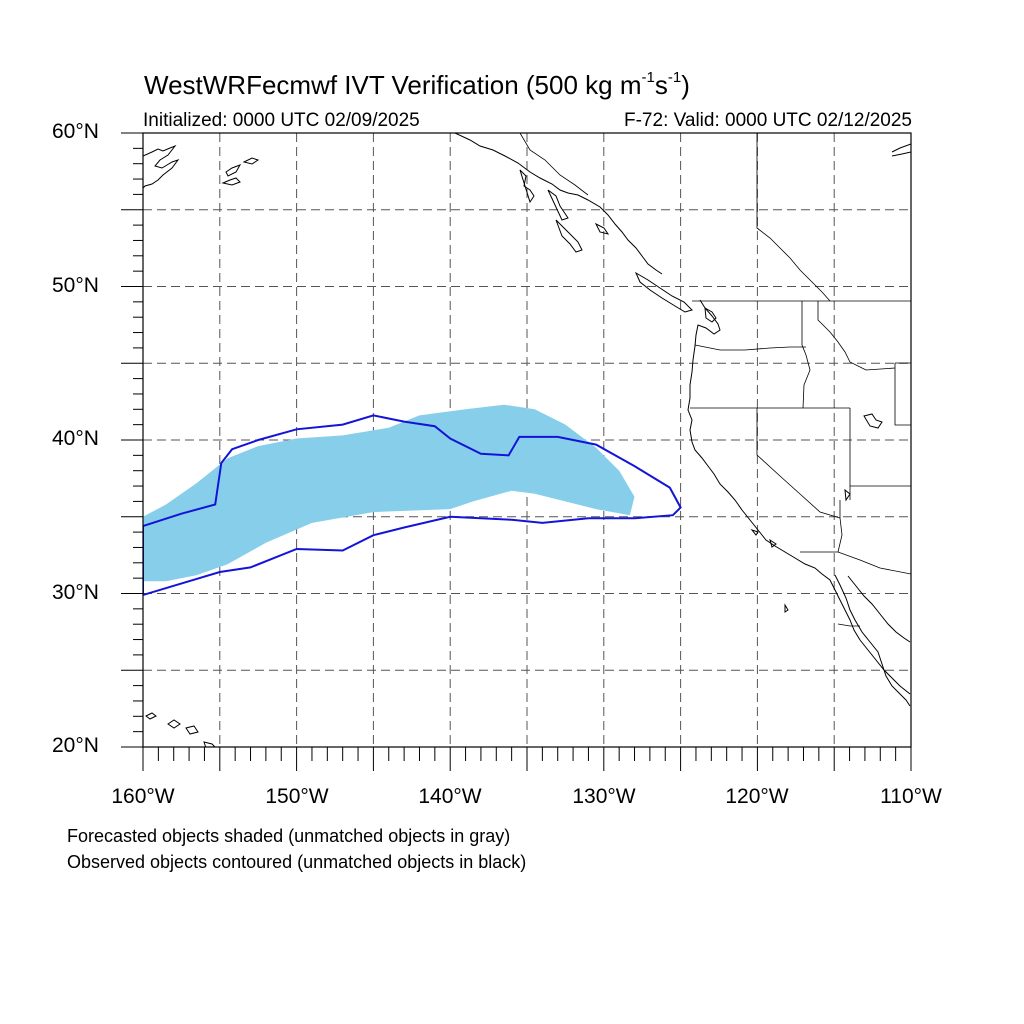 Image resolution: width=1024 pixels, height=1024 pixels. Describe the element at coordinates (281, 120) in the screenshot. I see `initialized-label: Initialized: 0000 UTC 02/09/2025` at that location.